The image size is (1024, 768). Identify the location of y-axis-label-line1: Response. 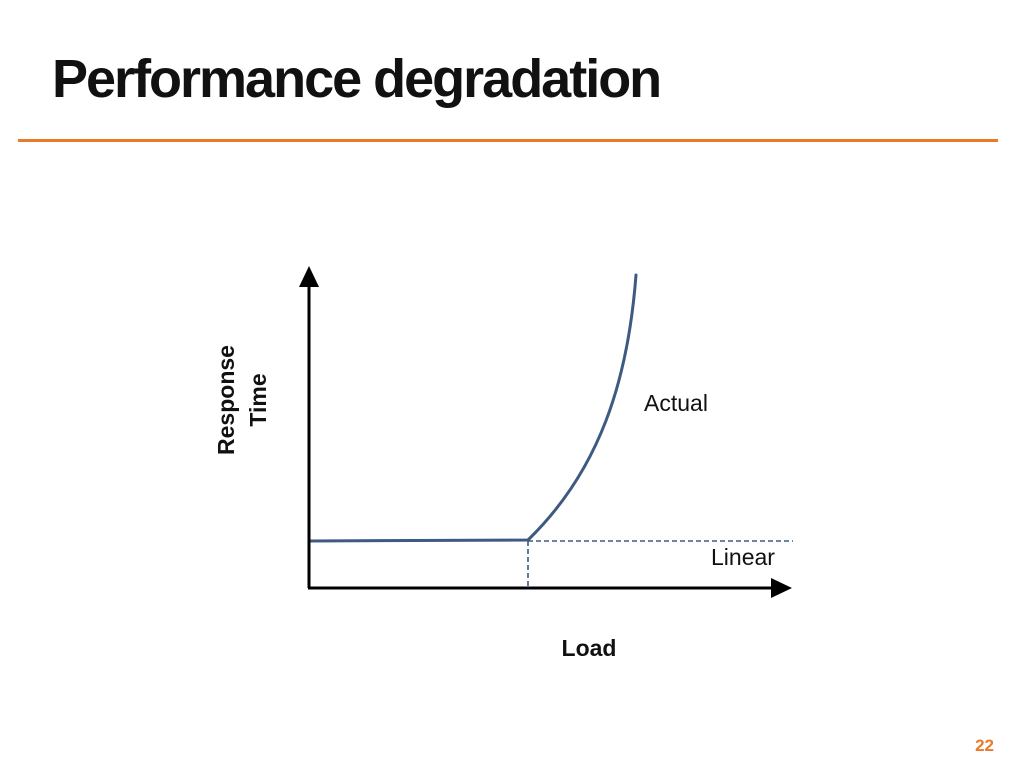
(226, 400).